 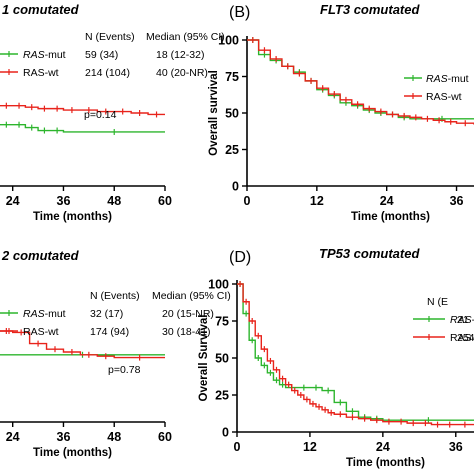 What do you see at coordinates (107, 73) in the screenshot?
I see `legend-n-events: 214 (104)` at bounding box center [107, 73].